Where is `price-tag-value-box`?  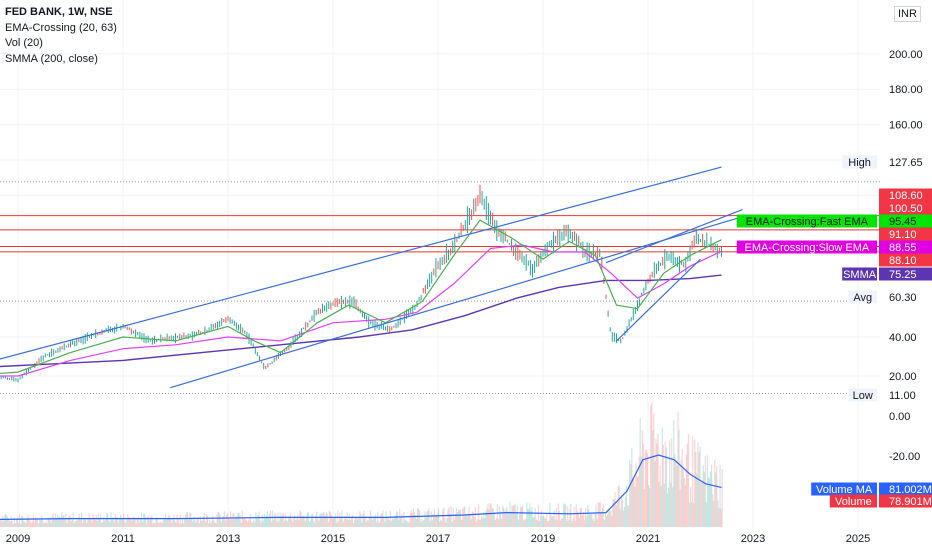 price-tag-value-box is located at coordinates (905, 395).